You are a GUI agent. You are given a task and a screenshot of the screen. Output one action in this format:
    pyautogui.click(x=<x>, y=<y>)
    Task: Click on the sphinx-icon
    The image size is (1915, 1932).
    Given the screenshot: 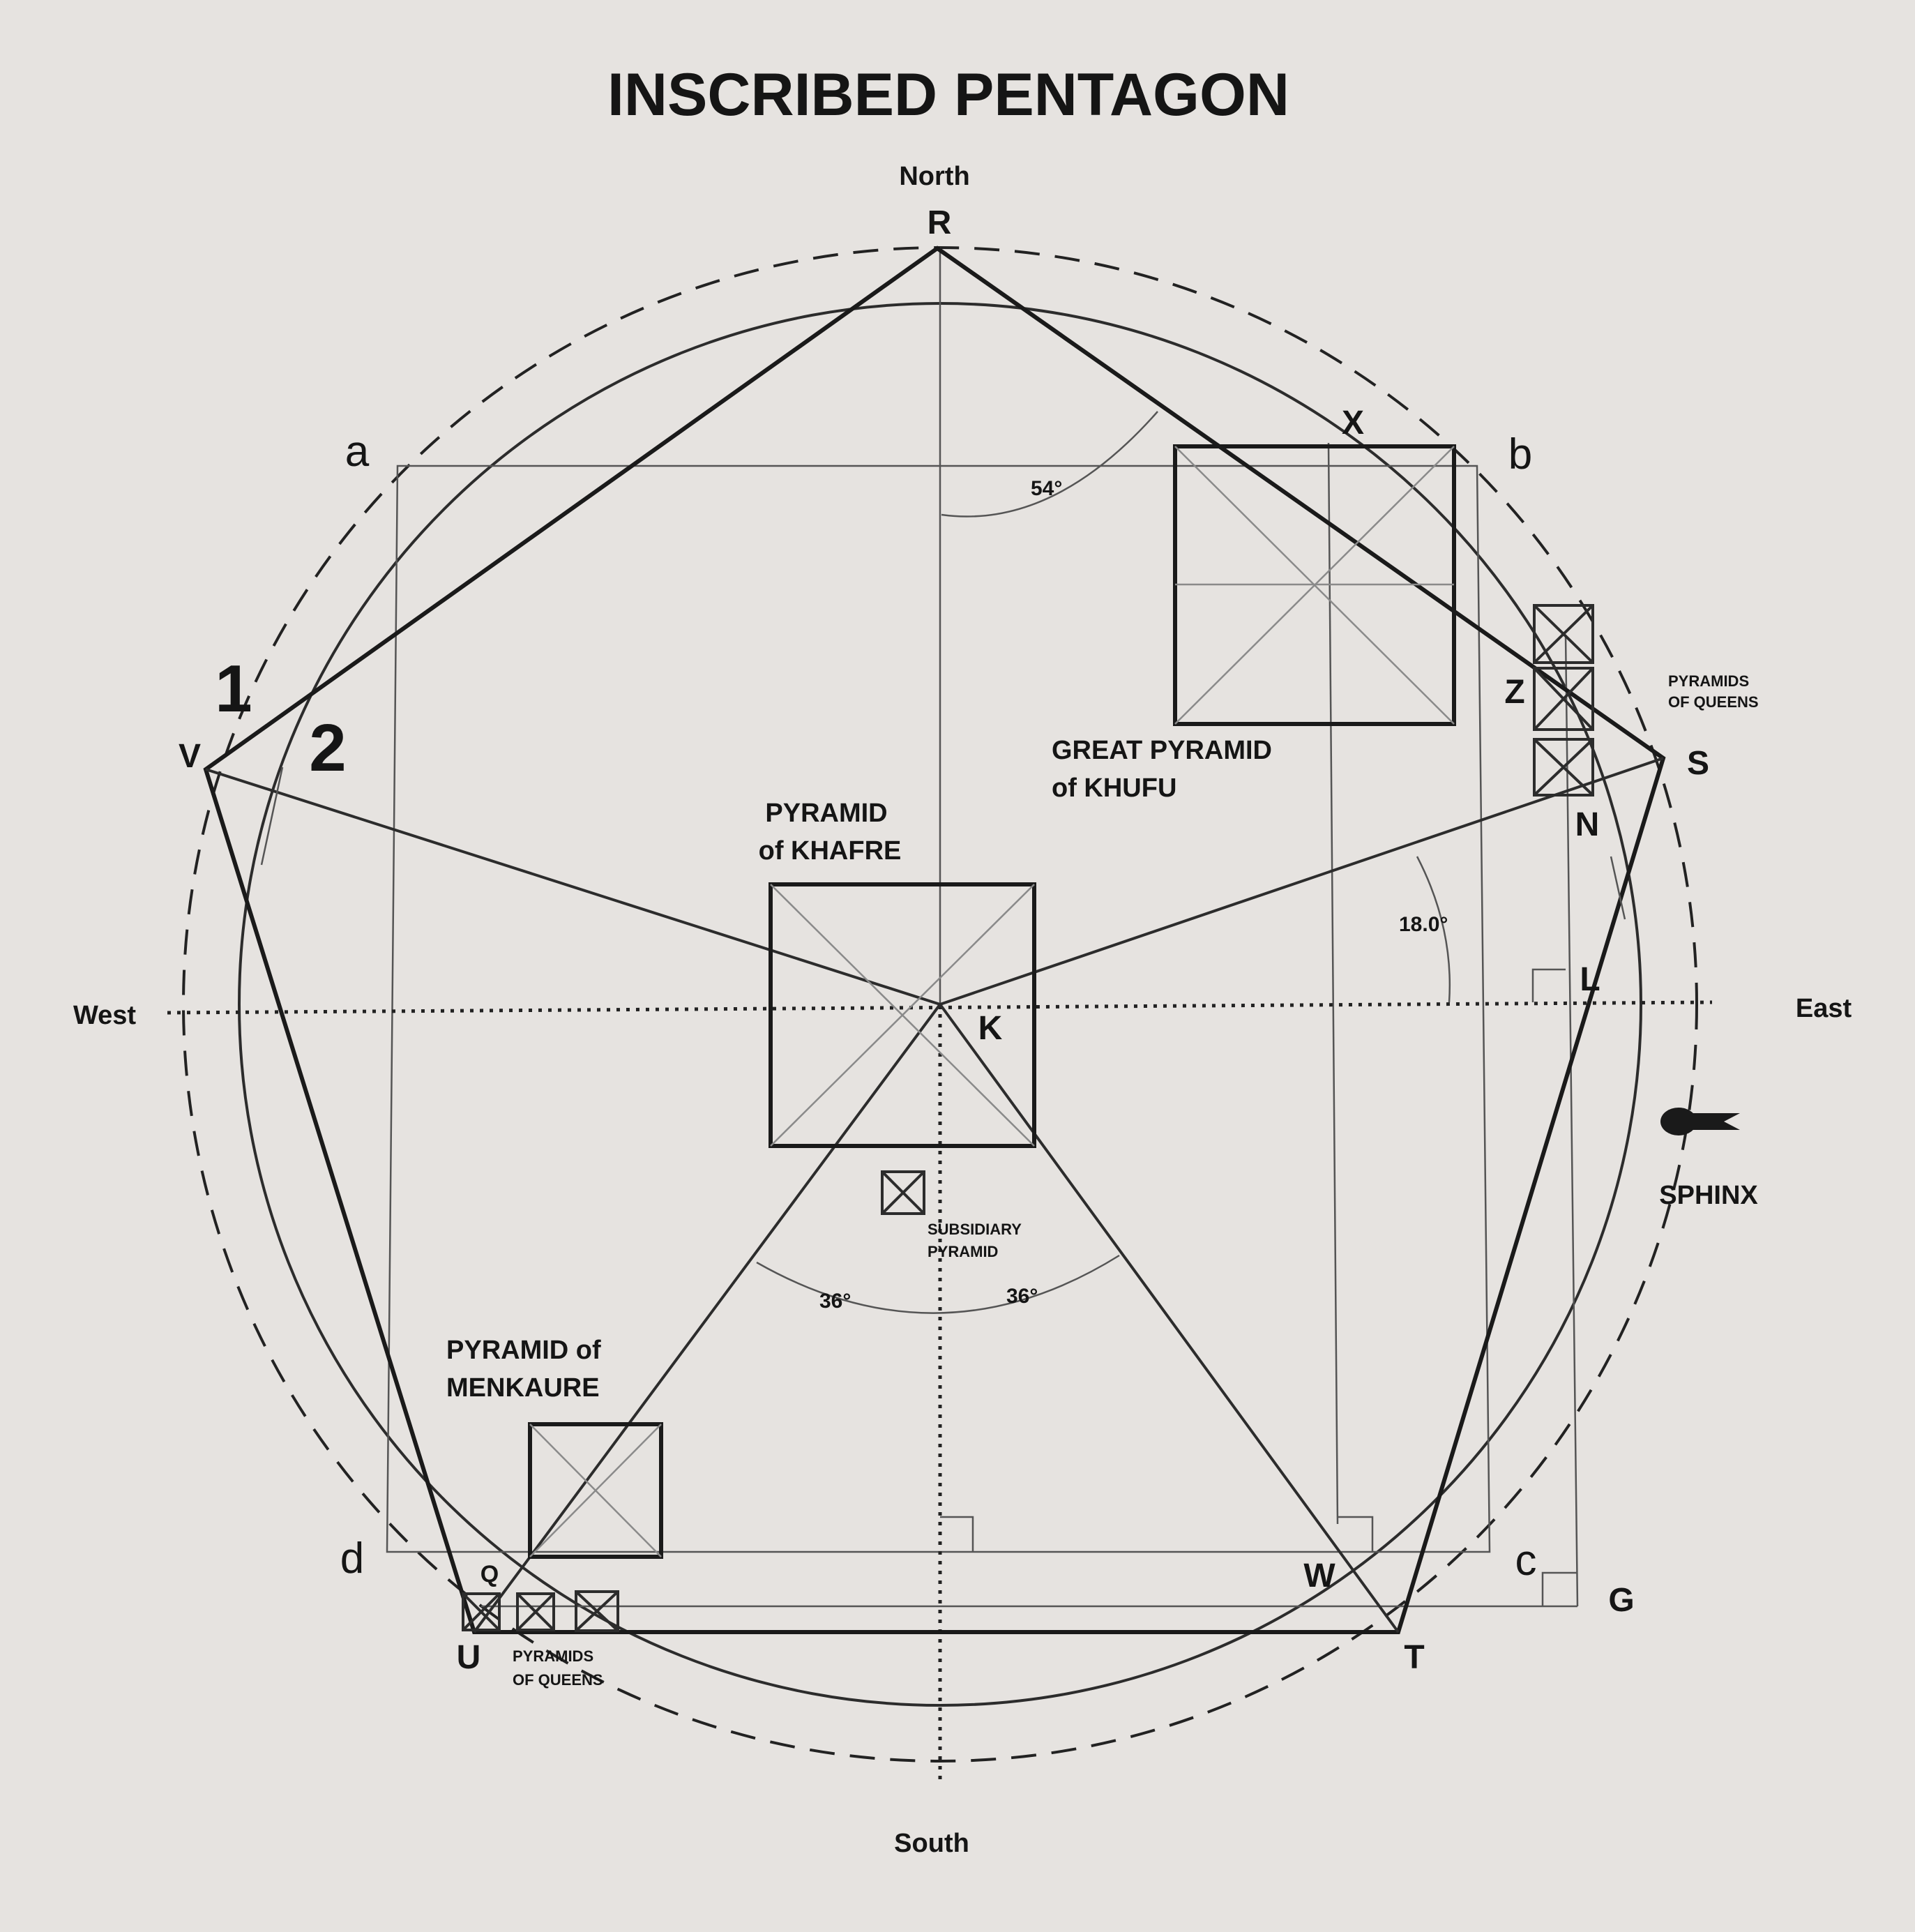 What is the action you would take?
    pyautogui.click(x=1700, y=1122)
    